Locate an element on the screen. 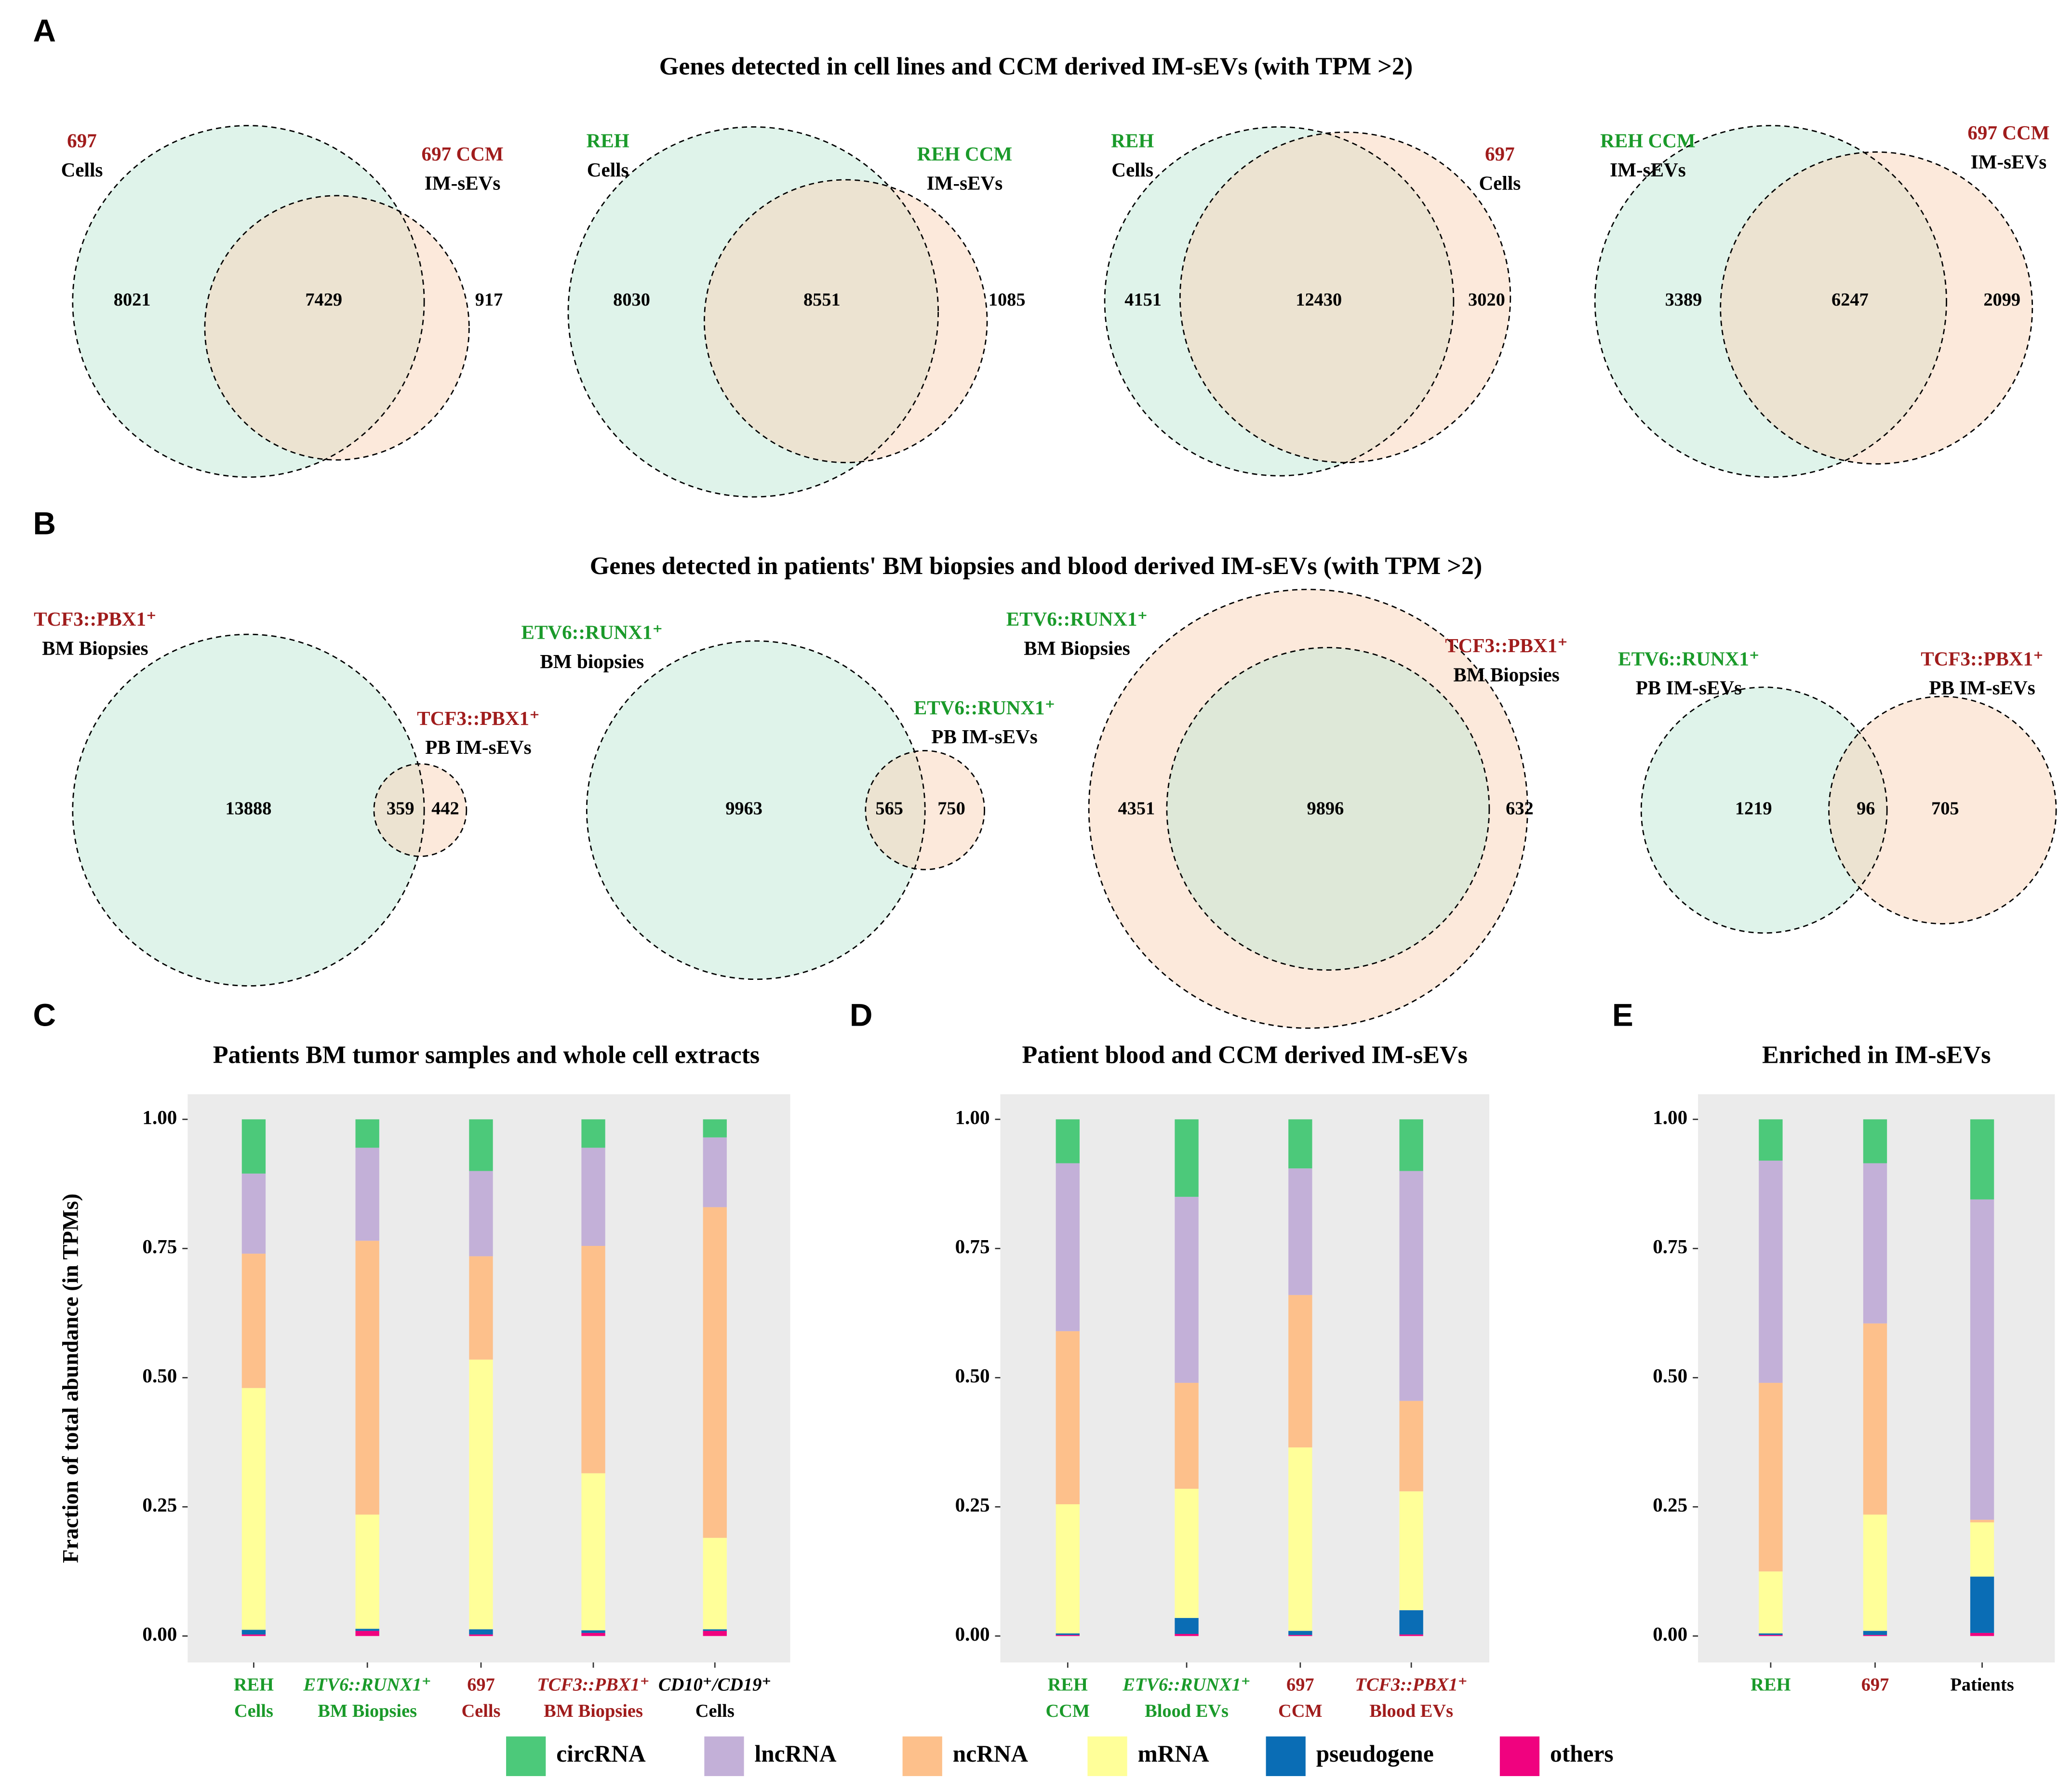 This screenshot has height=1792, width=2072. venn-label: 697 CCM is located at coordinates (2008, 132).